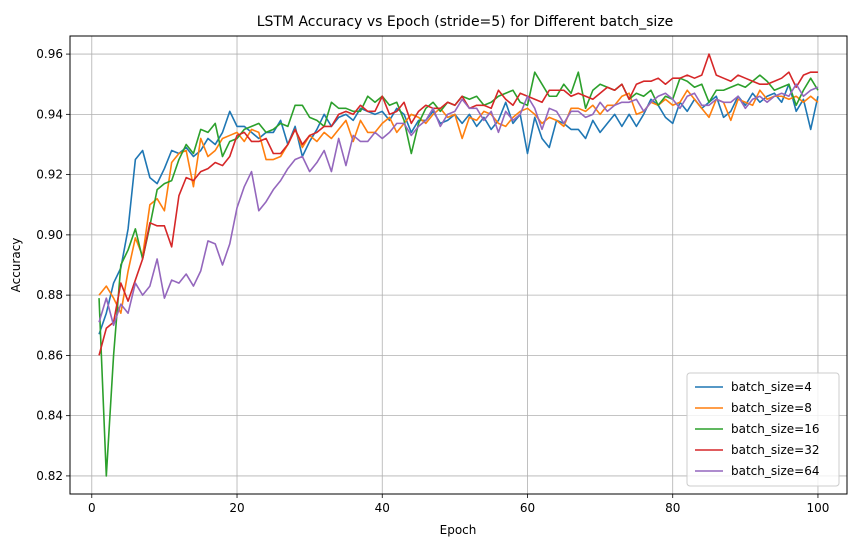 The width and height of the screenshot is (855, 547). I want to click on x-tick-label: 80, so click(672, 508).